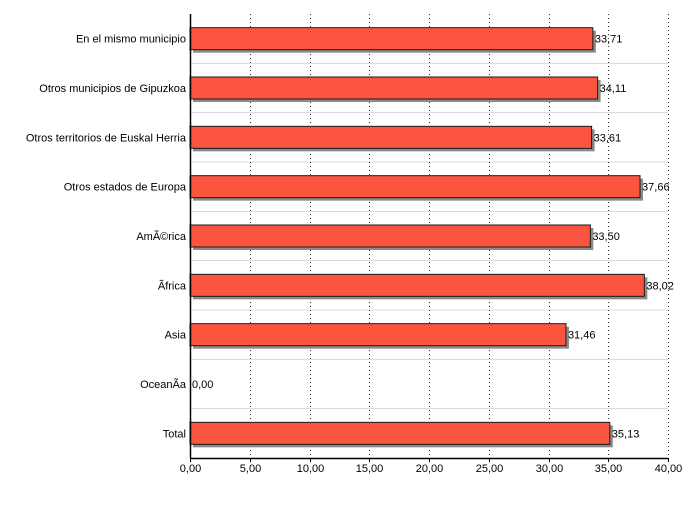 The image size is (700, 505). Describe the element at coordinates (131, 40) in the screenshot. I see `category-label: En el mismo municipio` at that location.